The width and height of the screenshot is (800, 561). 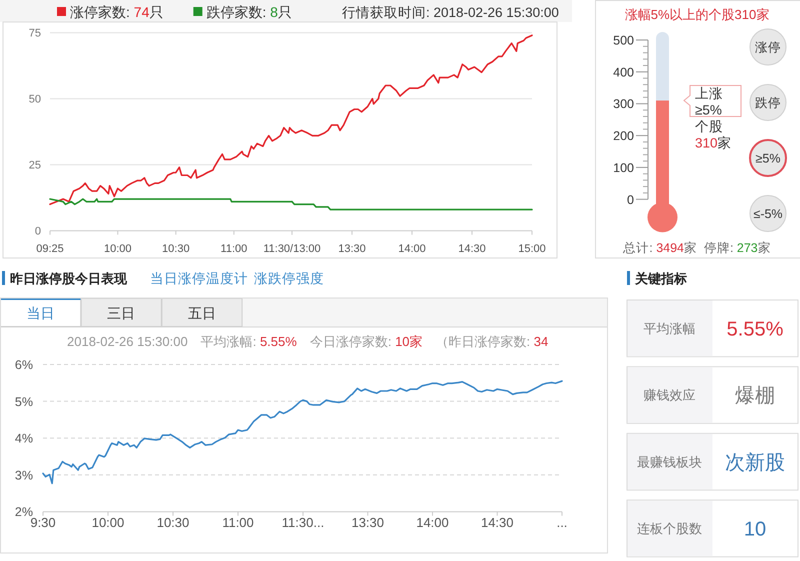 I want to click on y-tick-label: 75, so click(x=34, y=34).